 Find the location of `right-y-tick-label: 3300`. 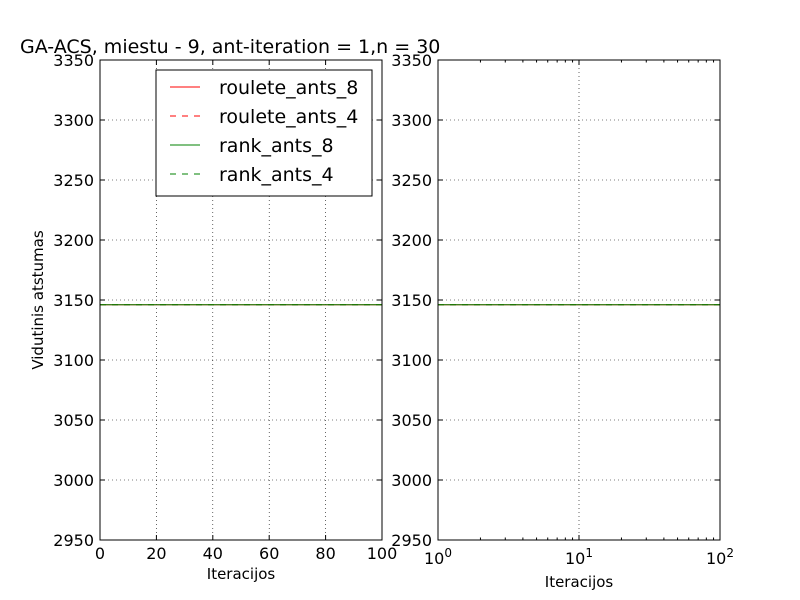

right-y-tick-label: 3300 is located at coordinates (411, 120).